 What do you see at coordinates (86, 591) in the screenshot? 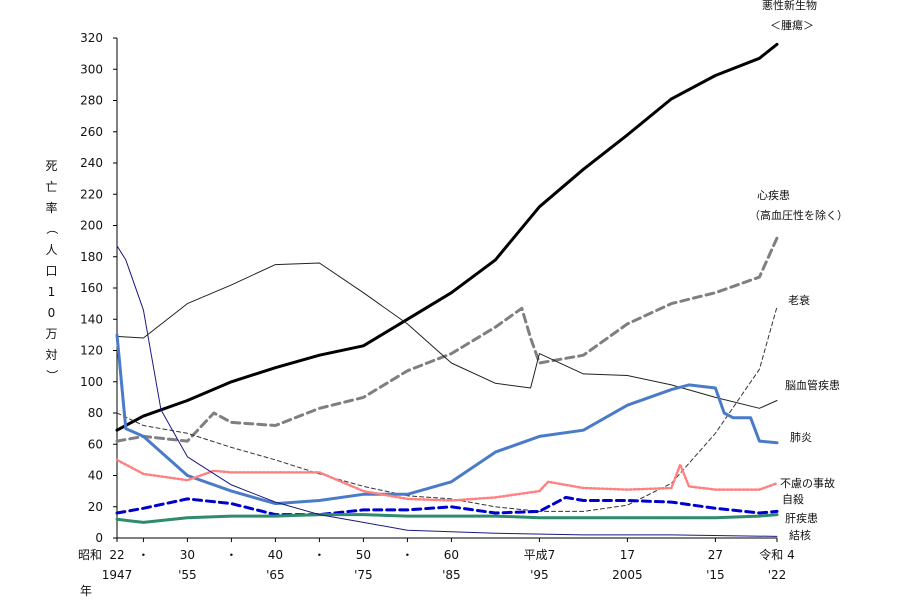
I see `x-axis-label: 年` at bounding box center [86, 591].